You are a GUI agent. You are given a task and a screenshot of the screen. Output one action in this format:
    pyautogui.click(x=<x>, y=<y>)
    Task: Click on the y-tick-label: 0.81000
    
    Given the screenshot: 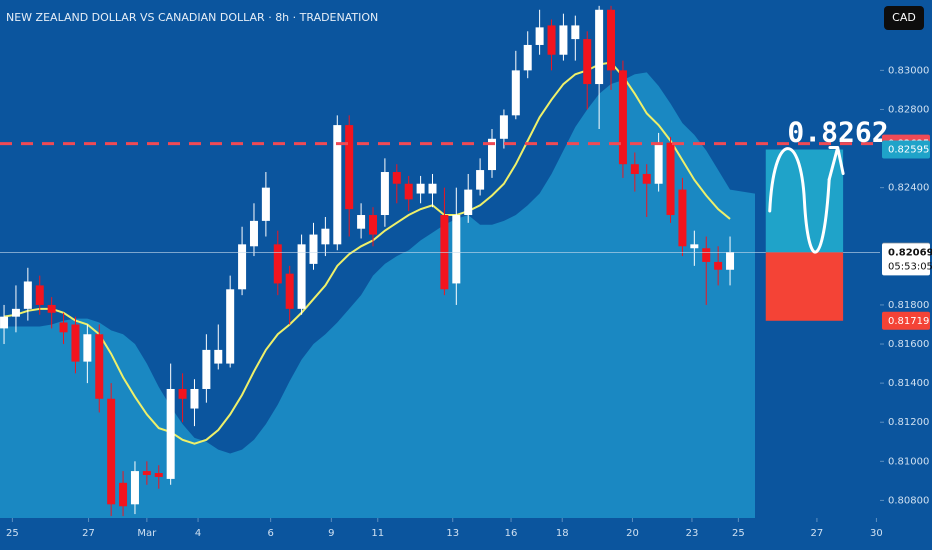 What is the action you would take?
    pyautogui.click(x=908, y=461)
    